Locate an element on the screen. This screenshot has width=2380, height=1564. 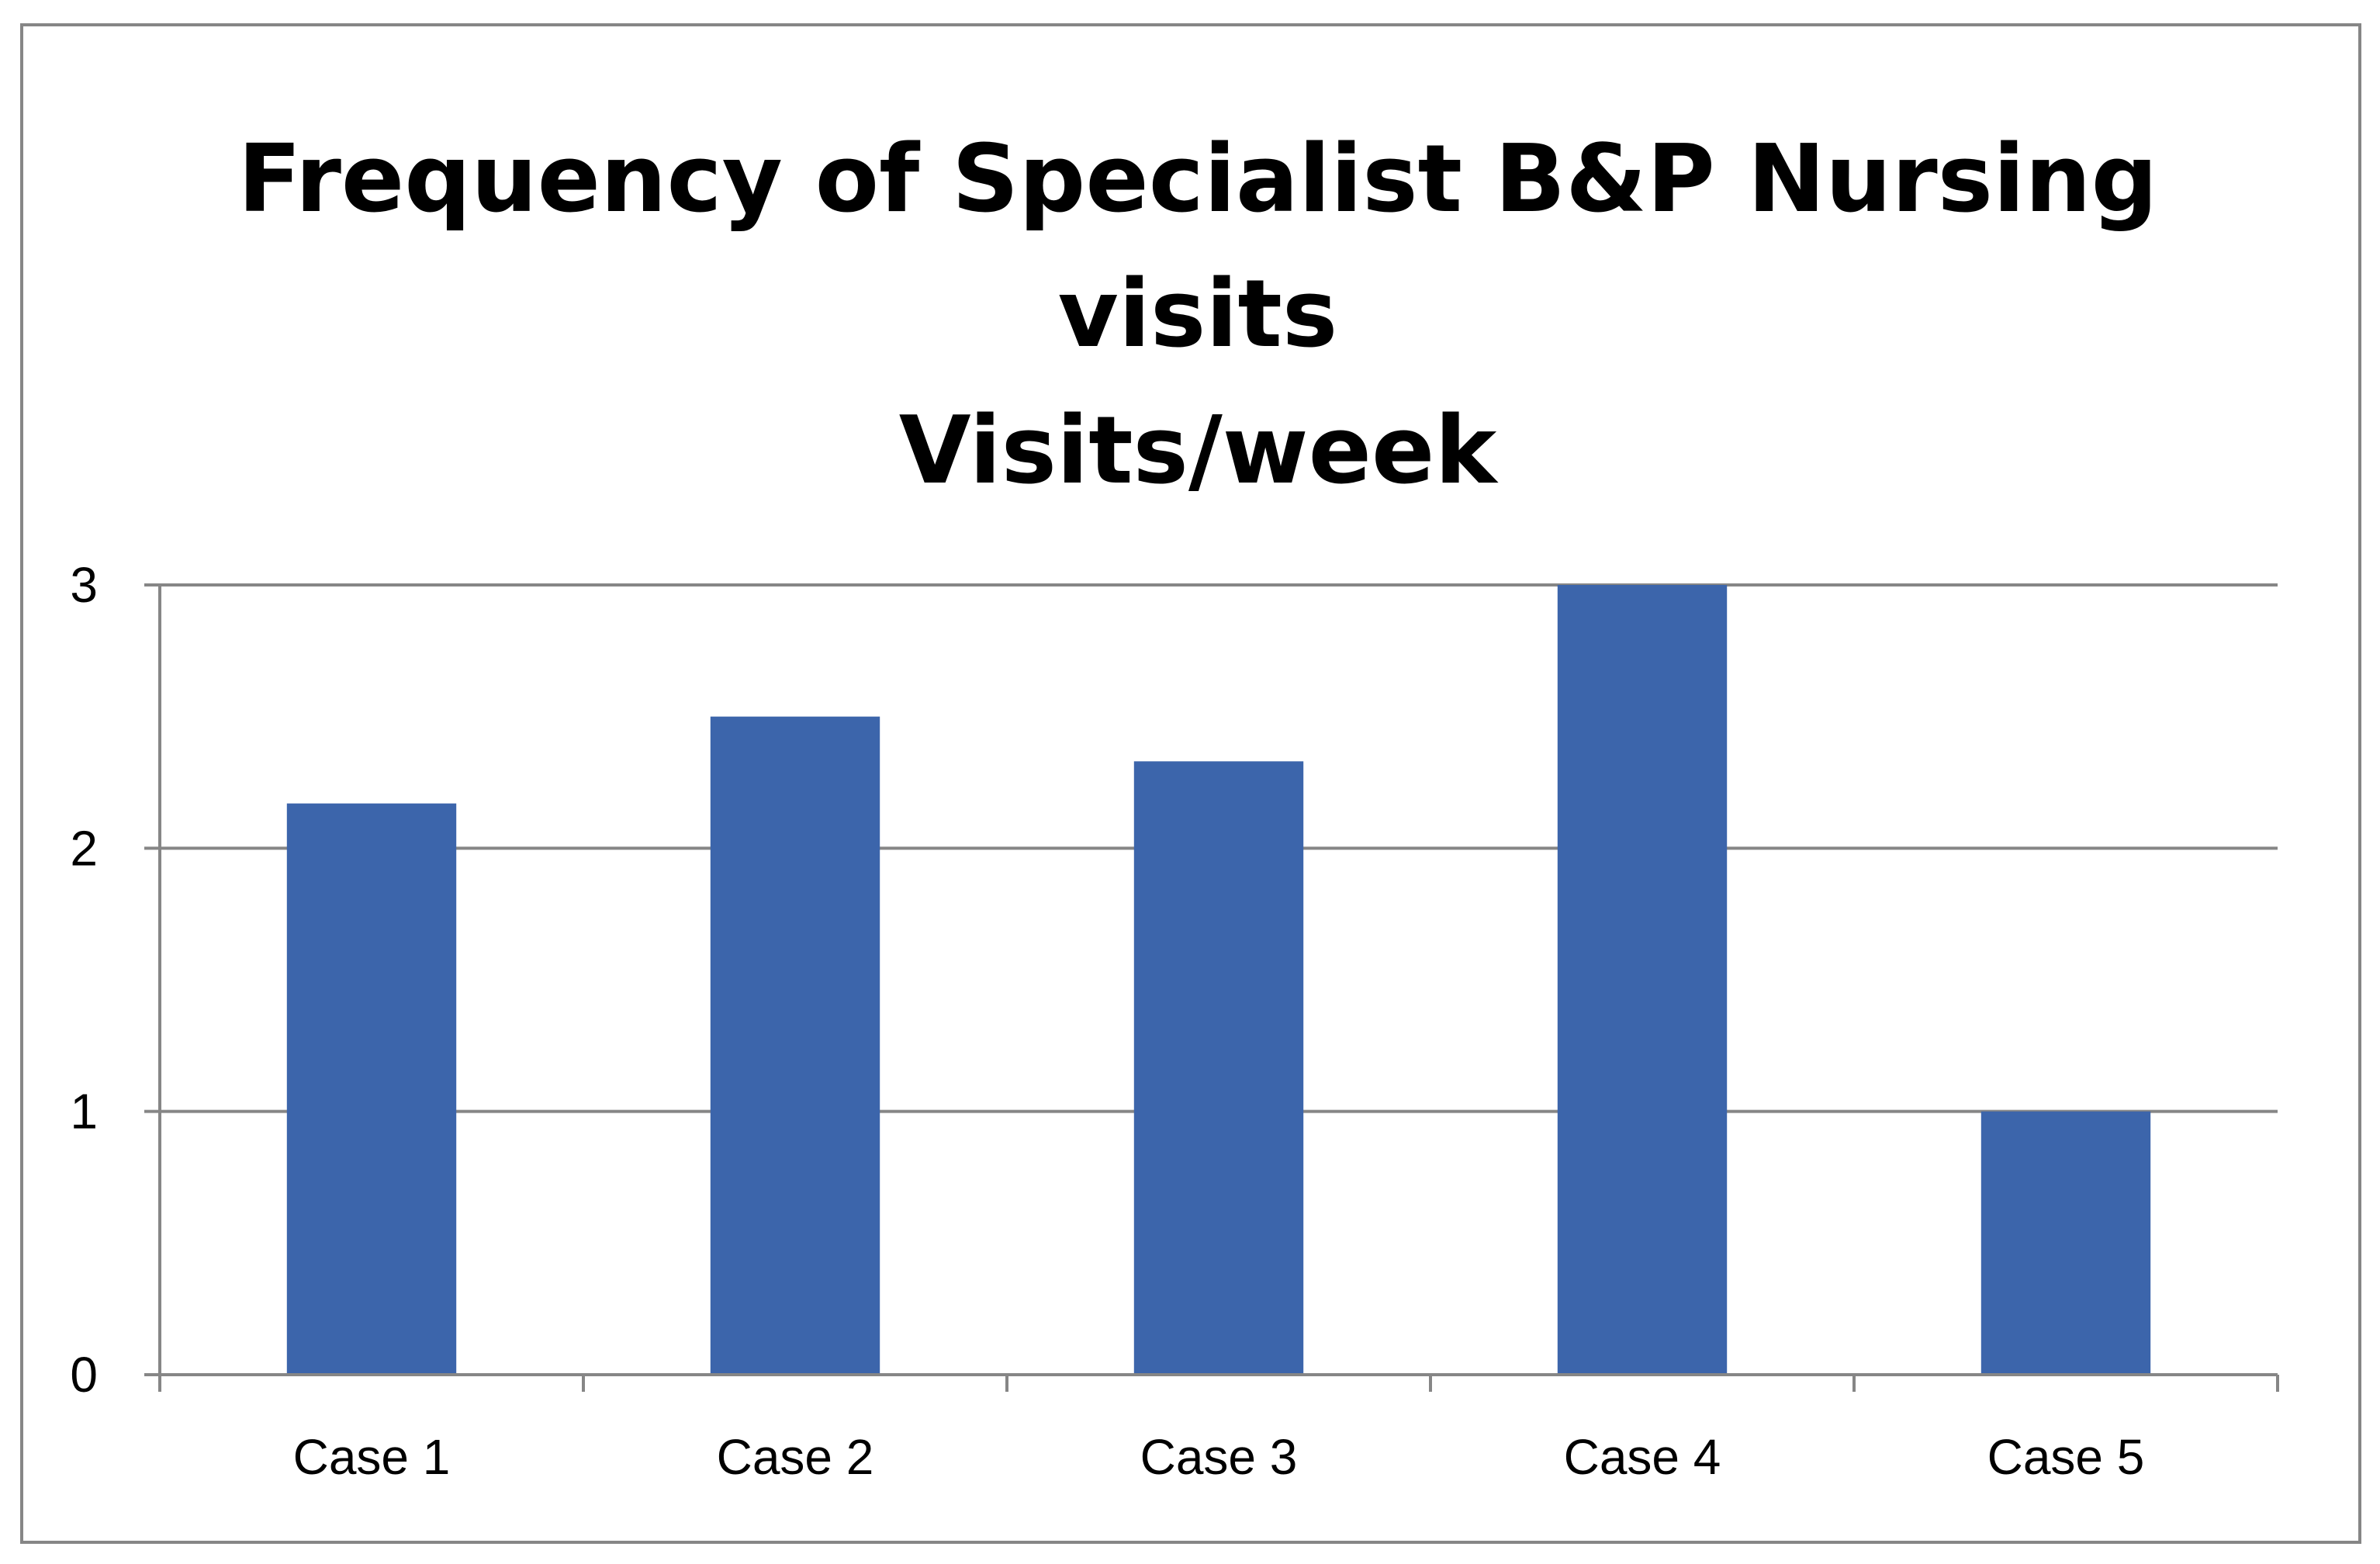
chart-title-line-1: Frequency of Specialist B&P Nursing is located at coordinates (1197, 180).